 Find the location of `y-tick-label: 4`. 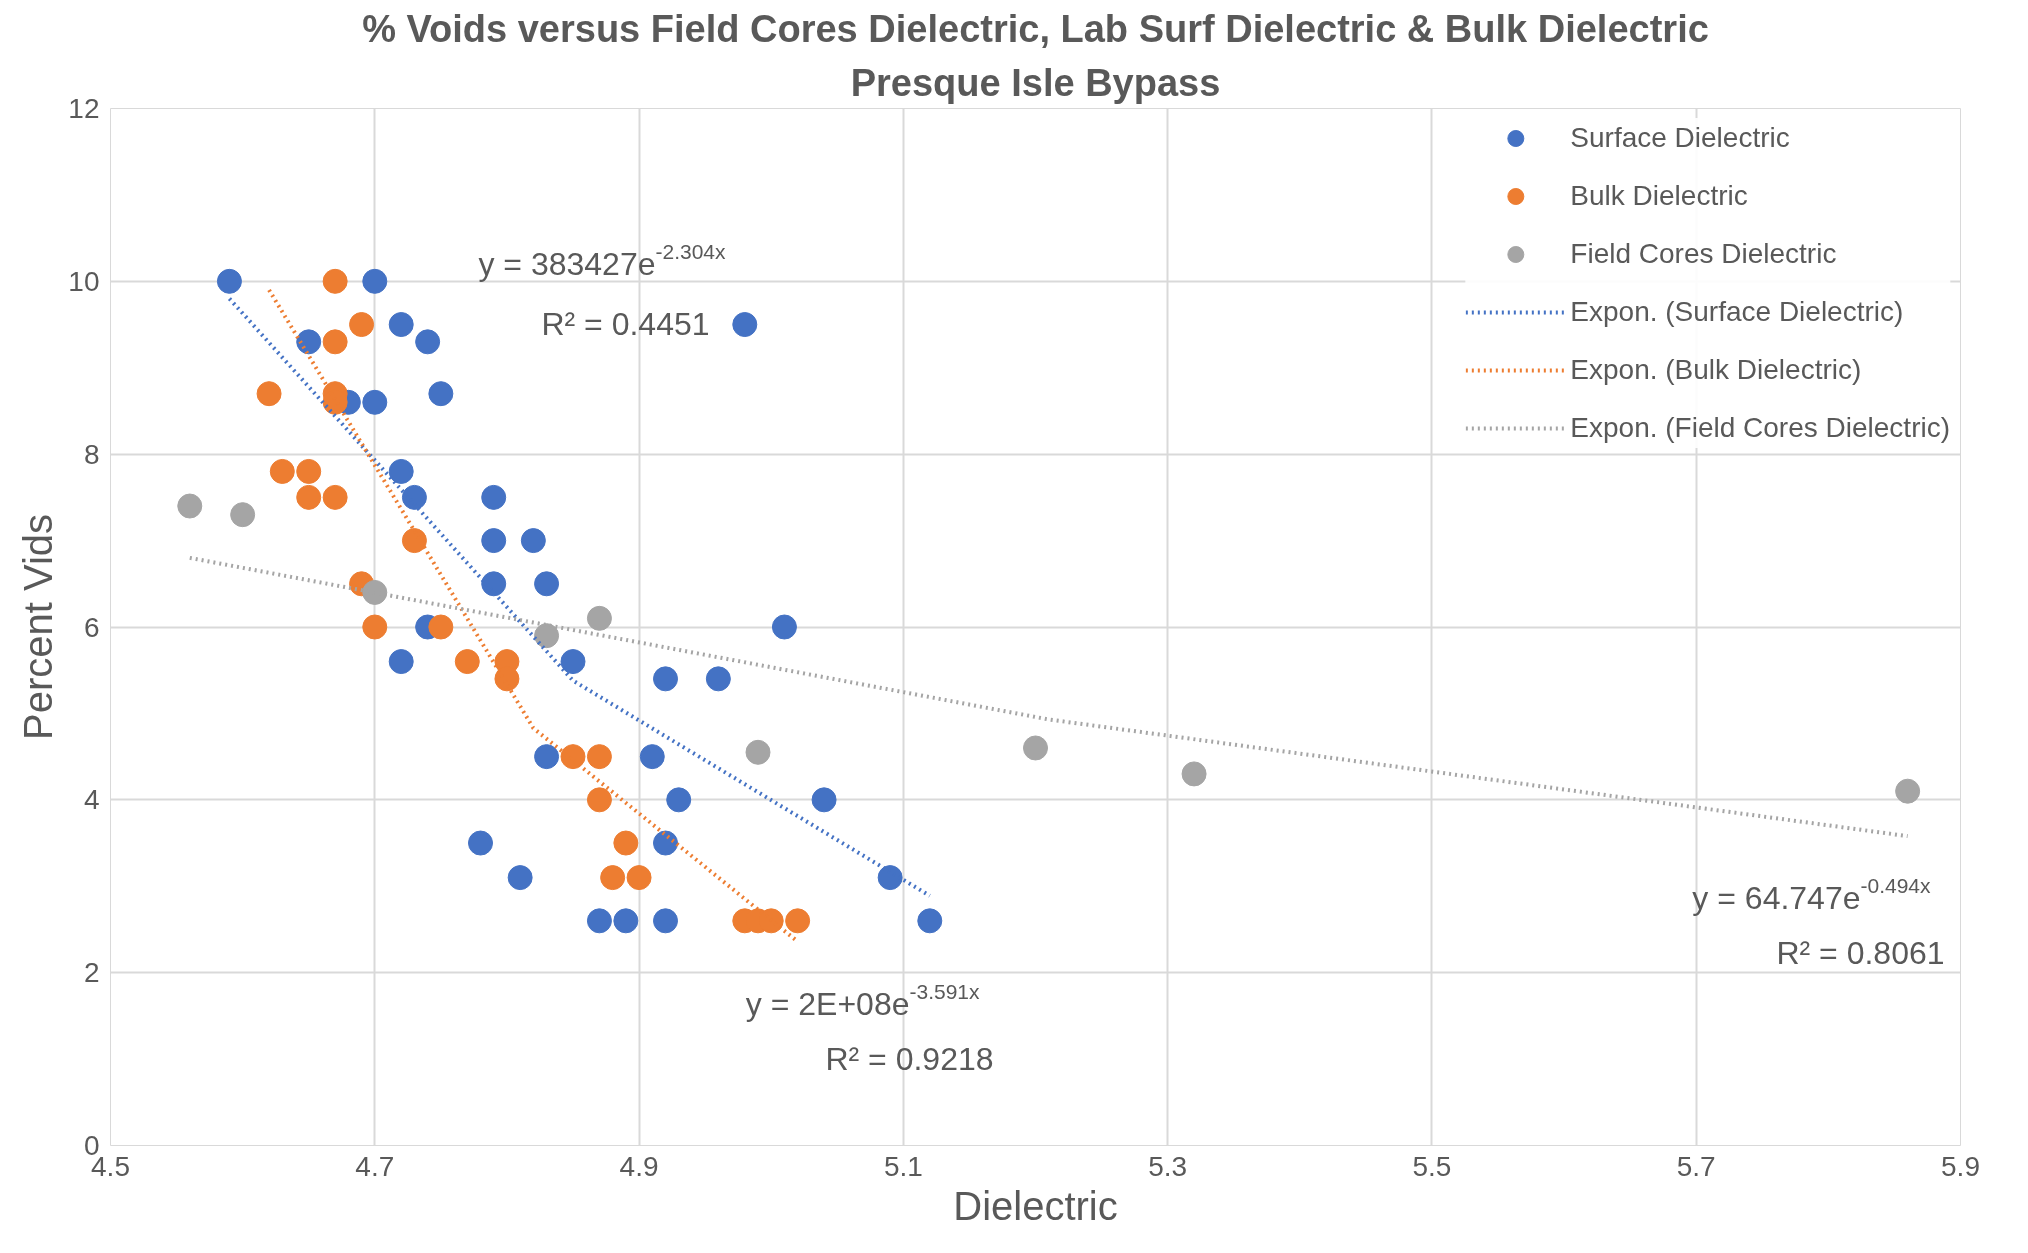

y-tick-label: 4 is located at coordinates (91, 800).